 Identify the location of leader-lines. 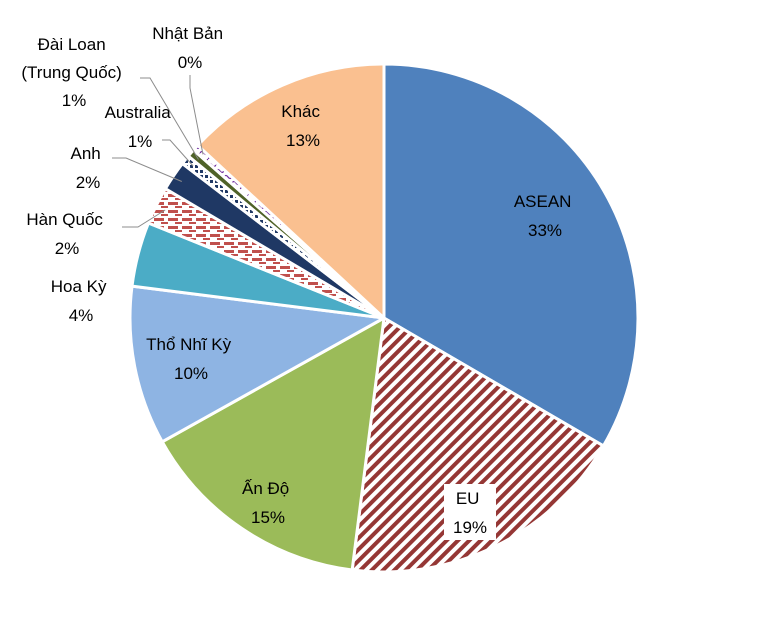
(158, 151).